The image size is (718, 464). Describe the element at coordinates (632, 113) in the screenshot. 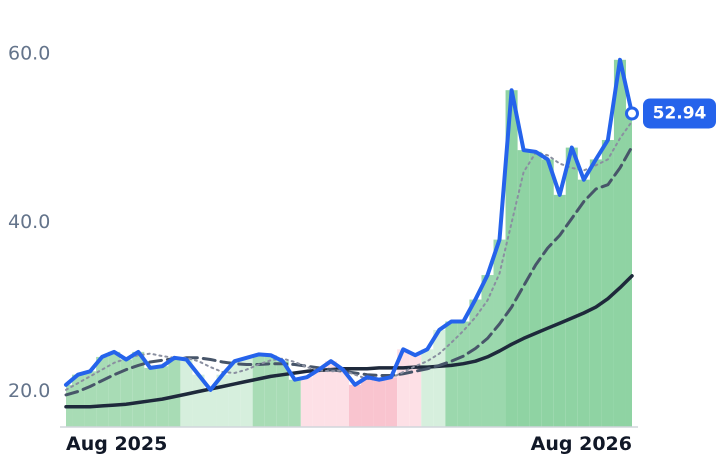

I see `last-point` at that location.